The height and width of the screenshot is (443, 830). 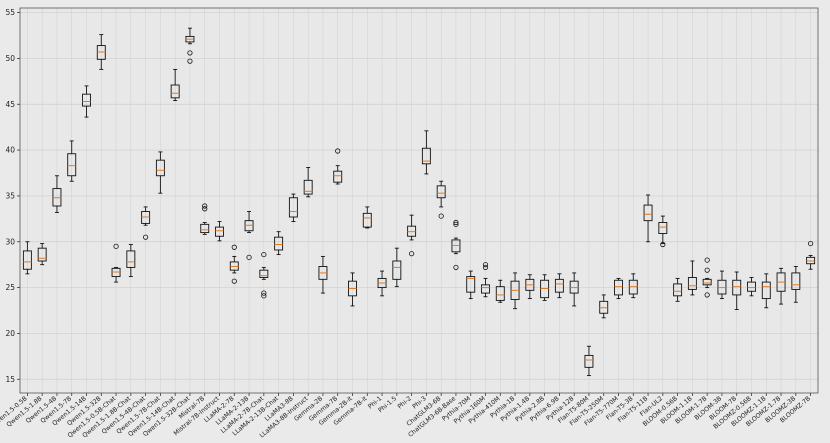 I want to click on y-tick-label: 45, so click(x=10, y=104).